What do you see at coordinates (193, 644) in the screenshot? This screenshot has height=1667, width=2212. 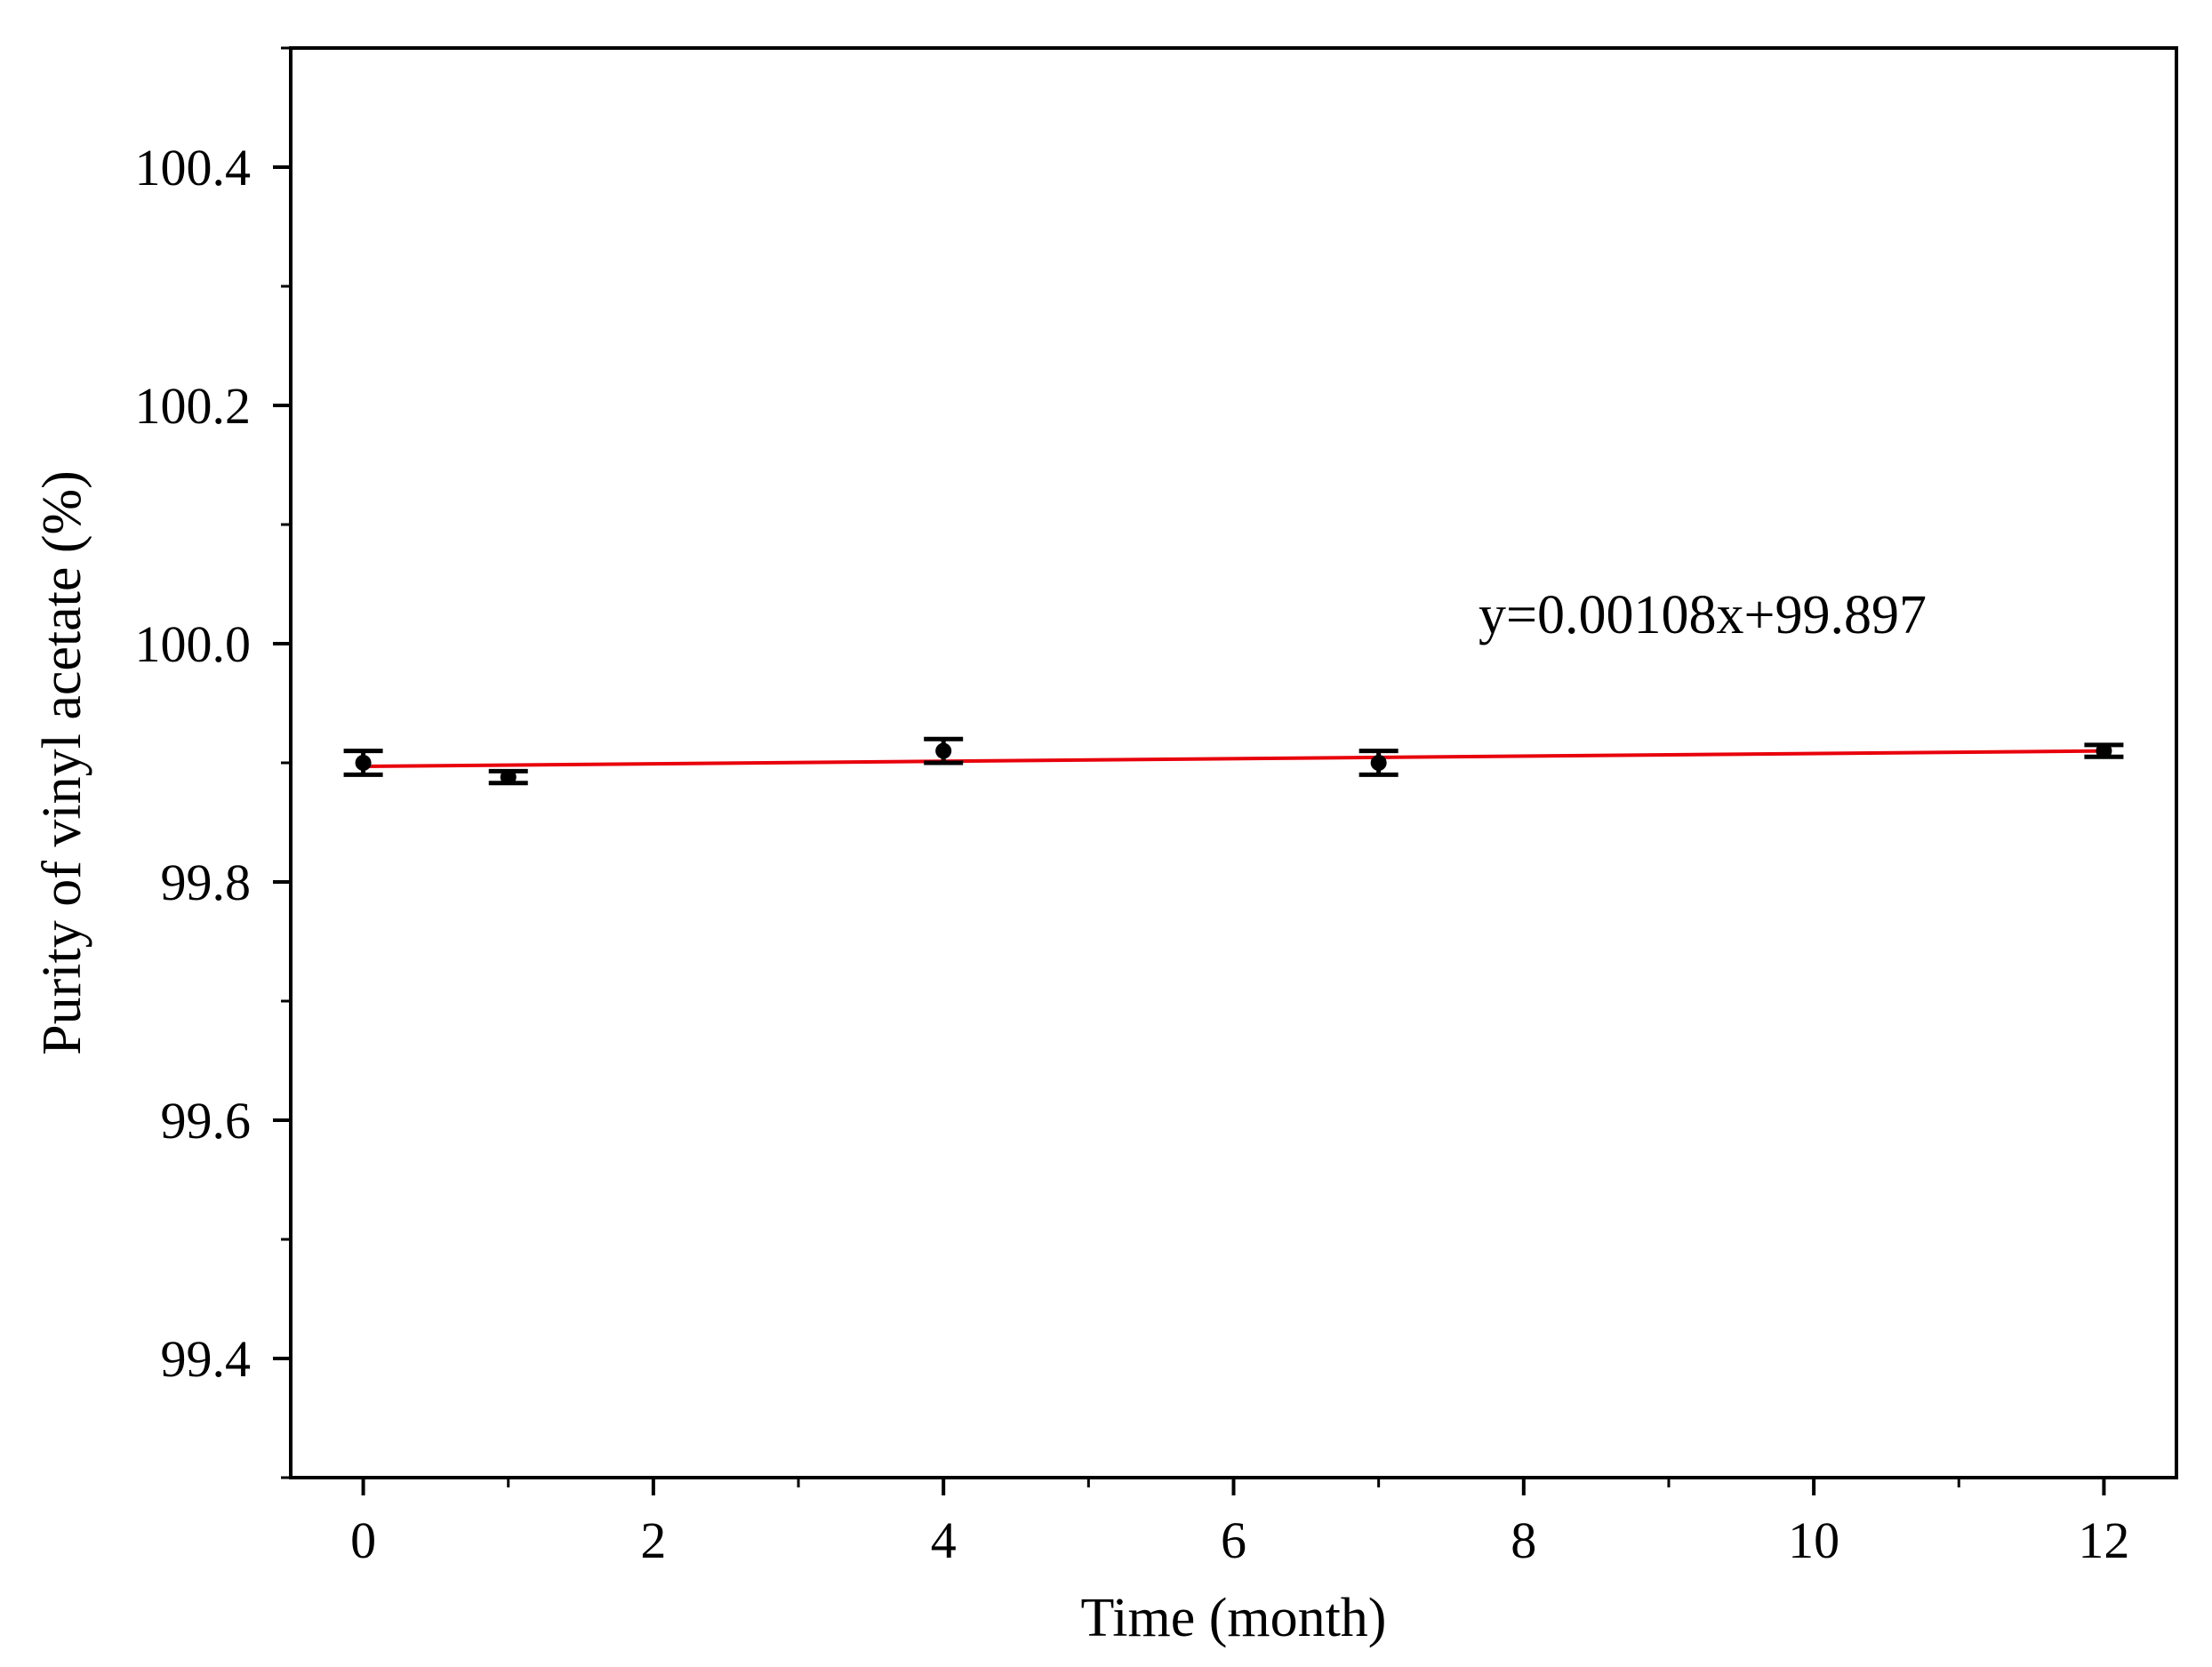 I see `y-tick-label: 100.0` at bounding box center [193, 644].